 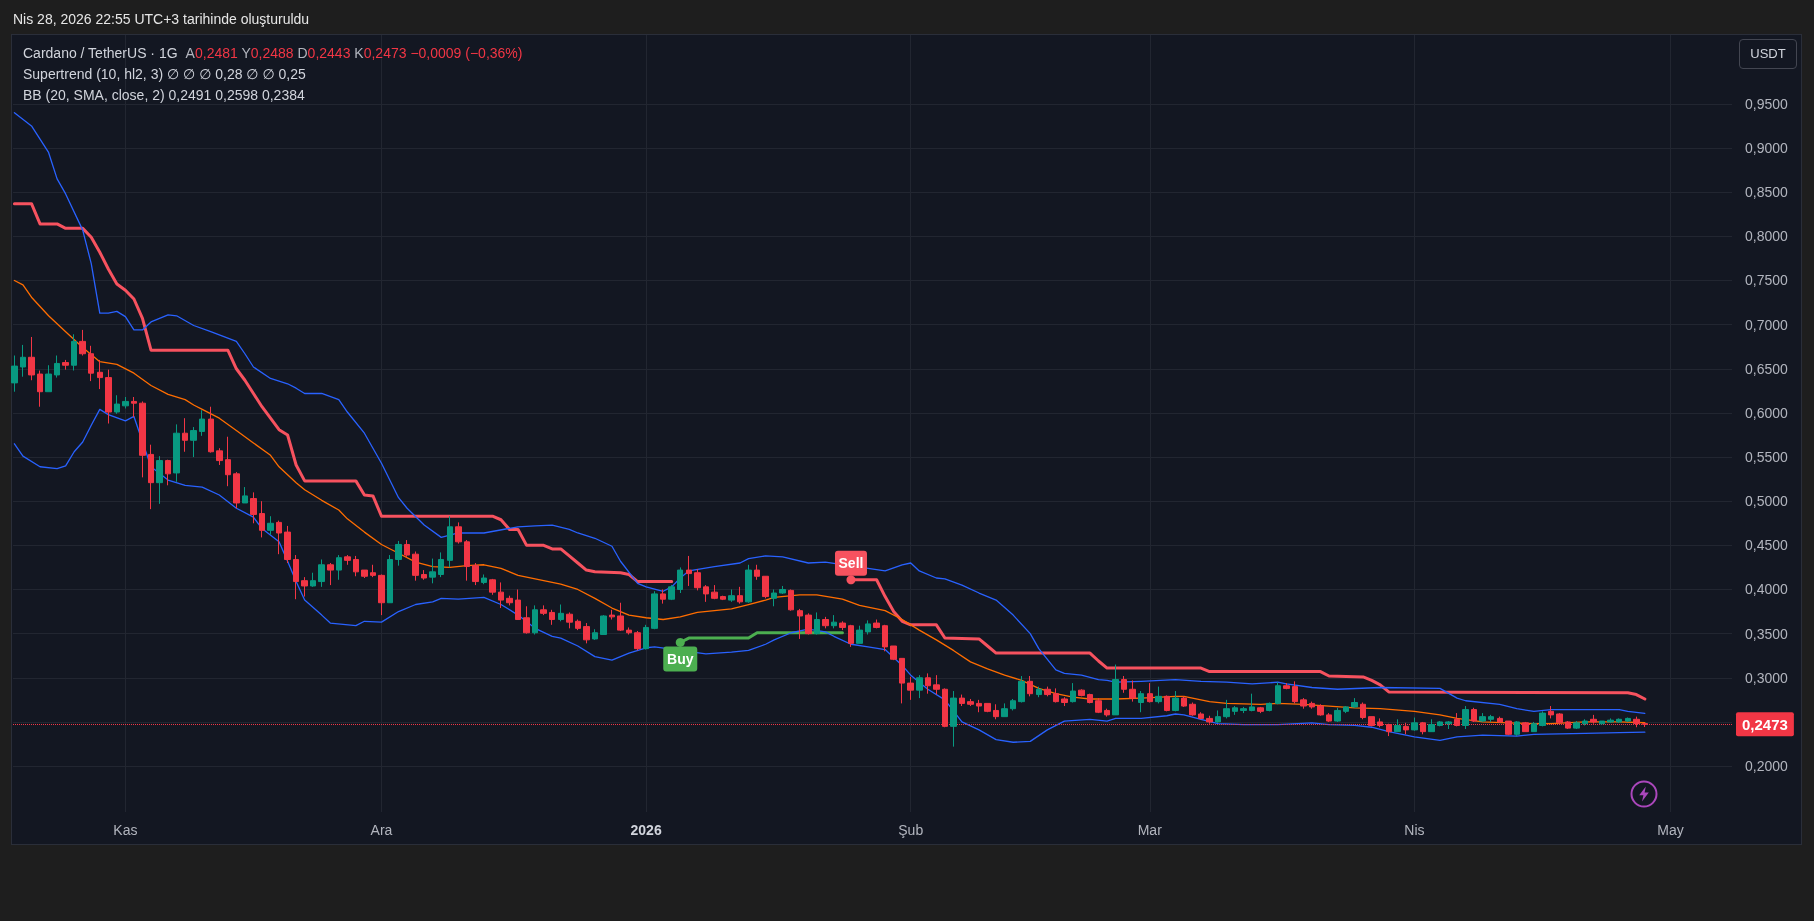 What do you see at coordinates (1767, 192) in the screenshot?
I see `y-tick-label: 0,8500` at bounding box center [1767, 192].